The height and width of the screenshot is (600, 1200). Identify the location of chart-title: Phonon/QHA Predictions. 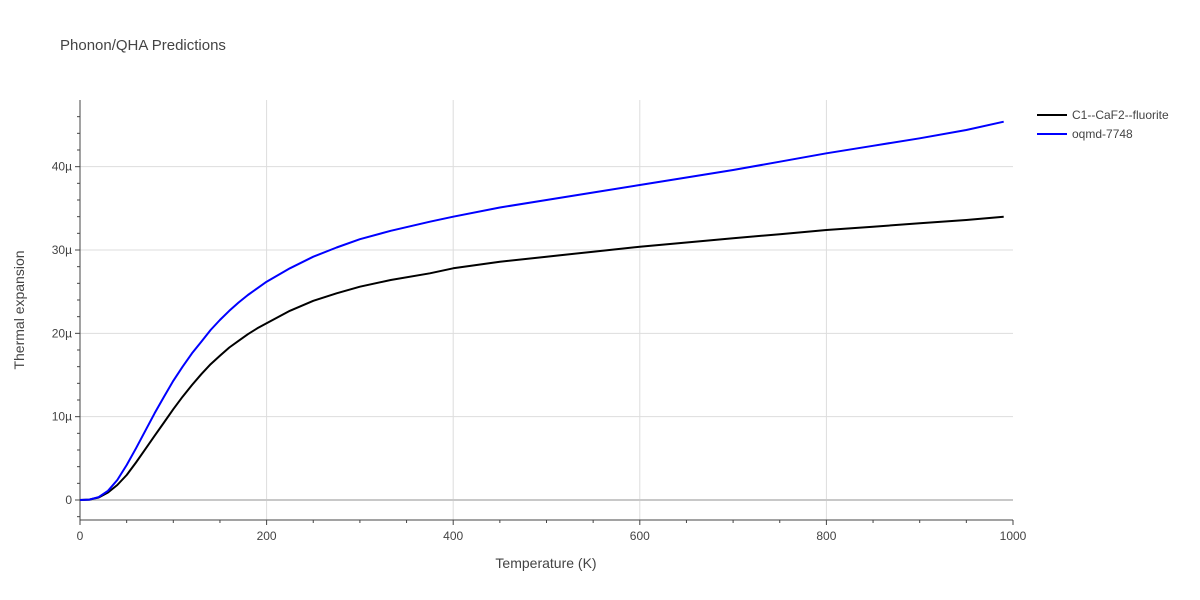
(143, 45).